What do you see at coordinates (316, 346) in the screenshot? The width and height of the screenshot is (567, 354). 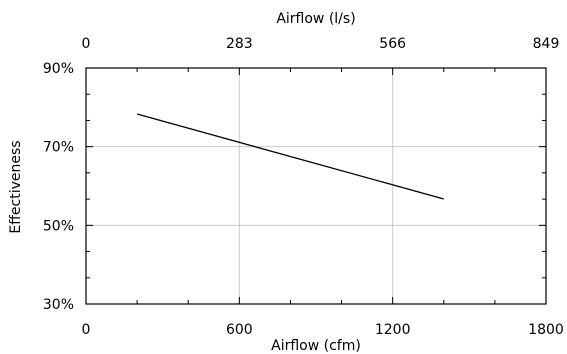 I see `x-axis-title: Airflow (cfm)` at bounding box center [316, 346].